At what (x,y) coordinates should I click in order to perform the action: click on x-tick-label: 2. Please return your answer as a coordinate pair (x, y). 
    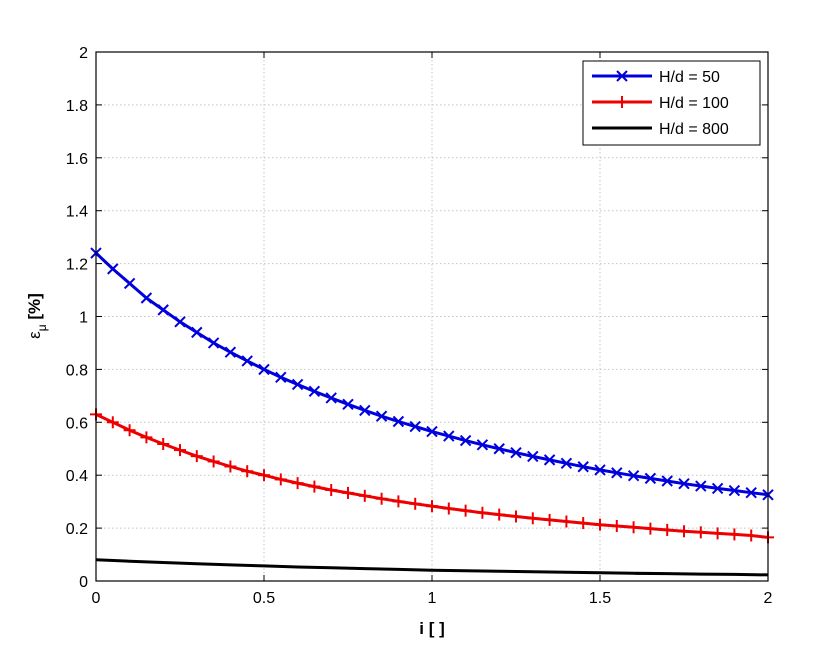
    Looking at the image, I should click on (768, 598).